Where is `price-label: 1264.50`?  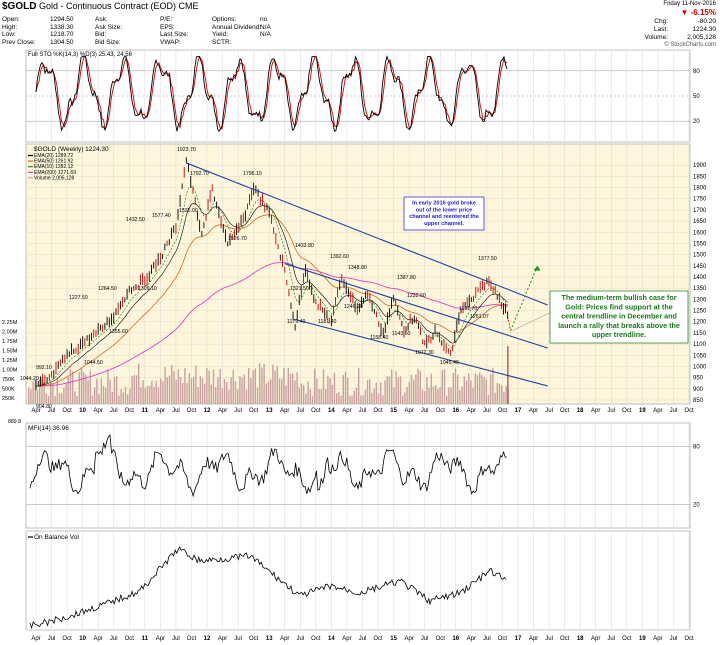 price-label: 1264.50 is located at coordinates (107, 289).